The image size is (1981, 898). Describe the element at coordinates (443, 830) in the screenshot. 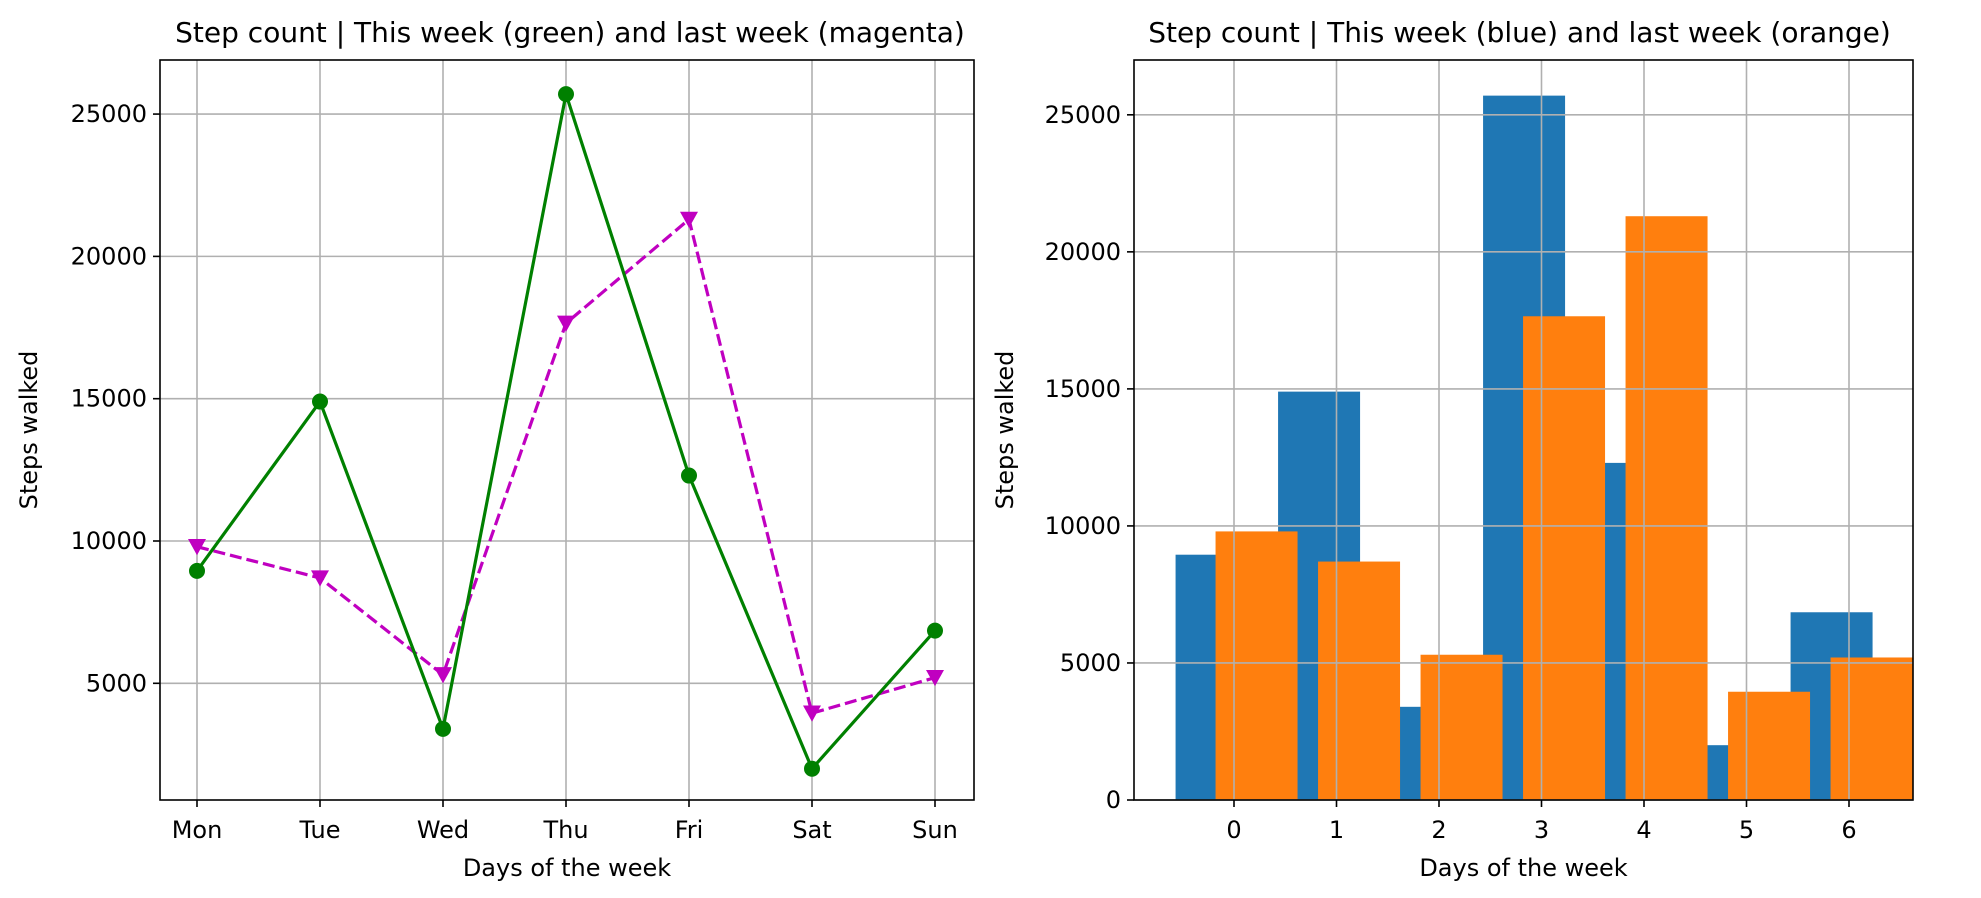

I see `left-x-tick-label: Wed` at that location.